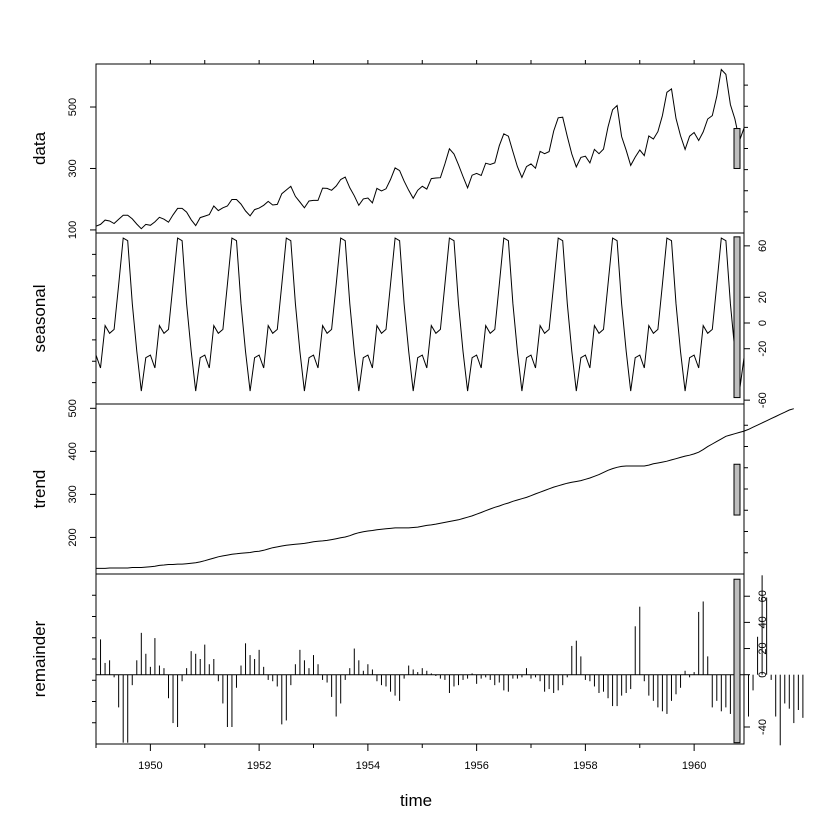 The height and width of the screenshot is (840, 840). I want to click on seasonal-ytick-label: 60, so click(763, 246).